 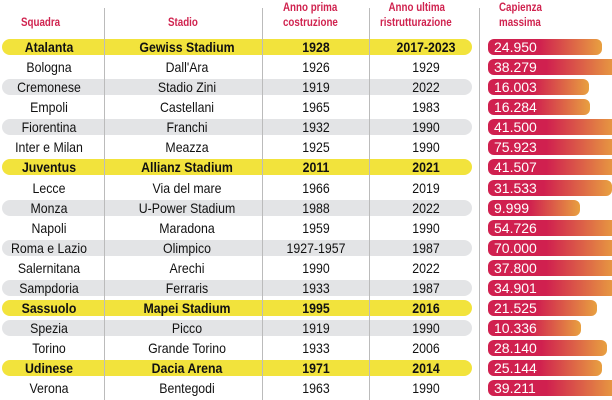 I want to click on renovated-year-cell: 2006, so click(x=426, y=348).